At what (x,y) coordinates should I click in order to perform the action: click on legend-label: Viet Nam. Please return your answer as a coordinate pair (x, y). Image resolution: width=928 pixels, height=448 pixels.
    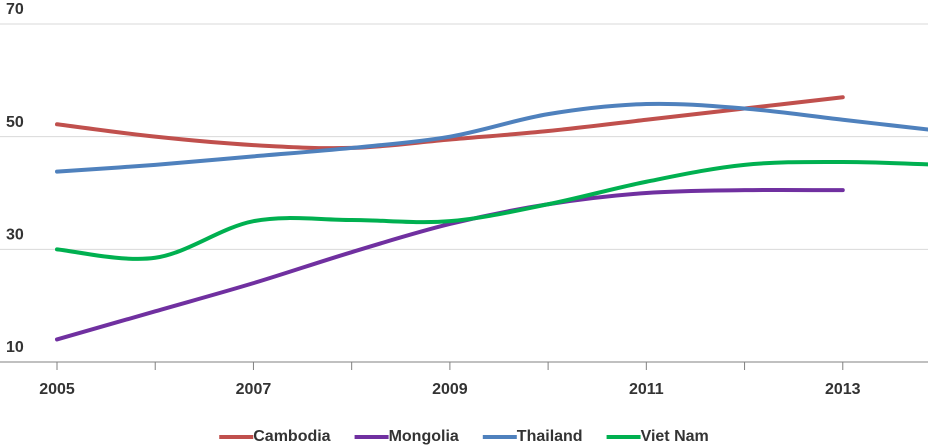
    Looking at the image, I should click on (675, 436).